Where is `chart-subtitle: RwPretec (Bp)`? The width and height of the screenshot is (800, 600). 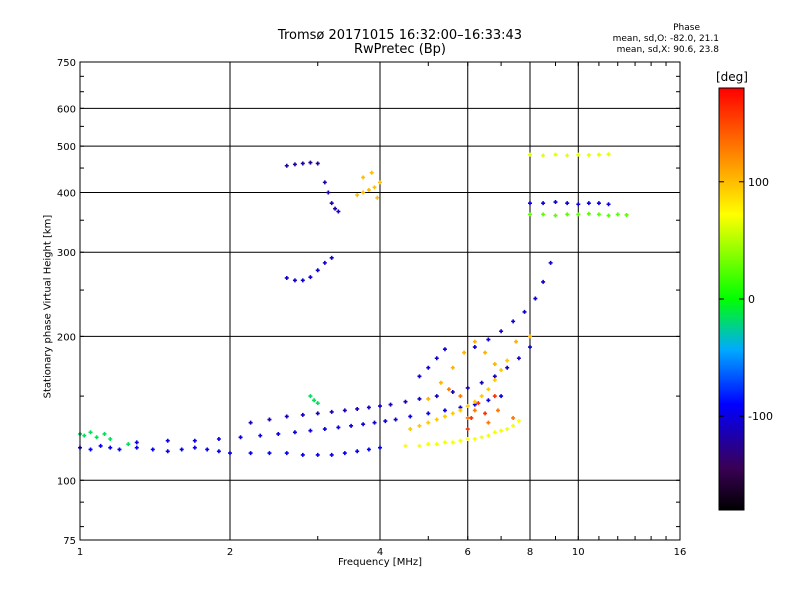
chart-subtitle: RwPretec (Bp) is located at coordinates (400, 49).